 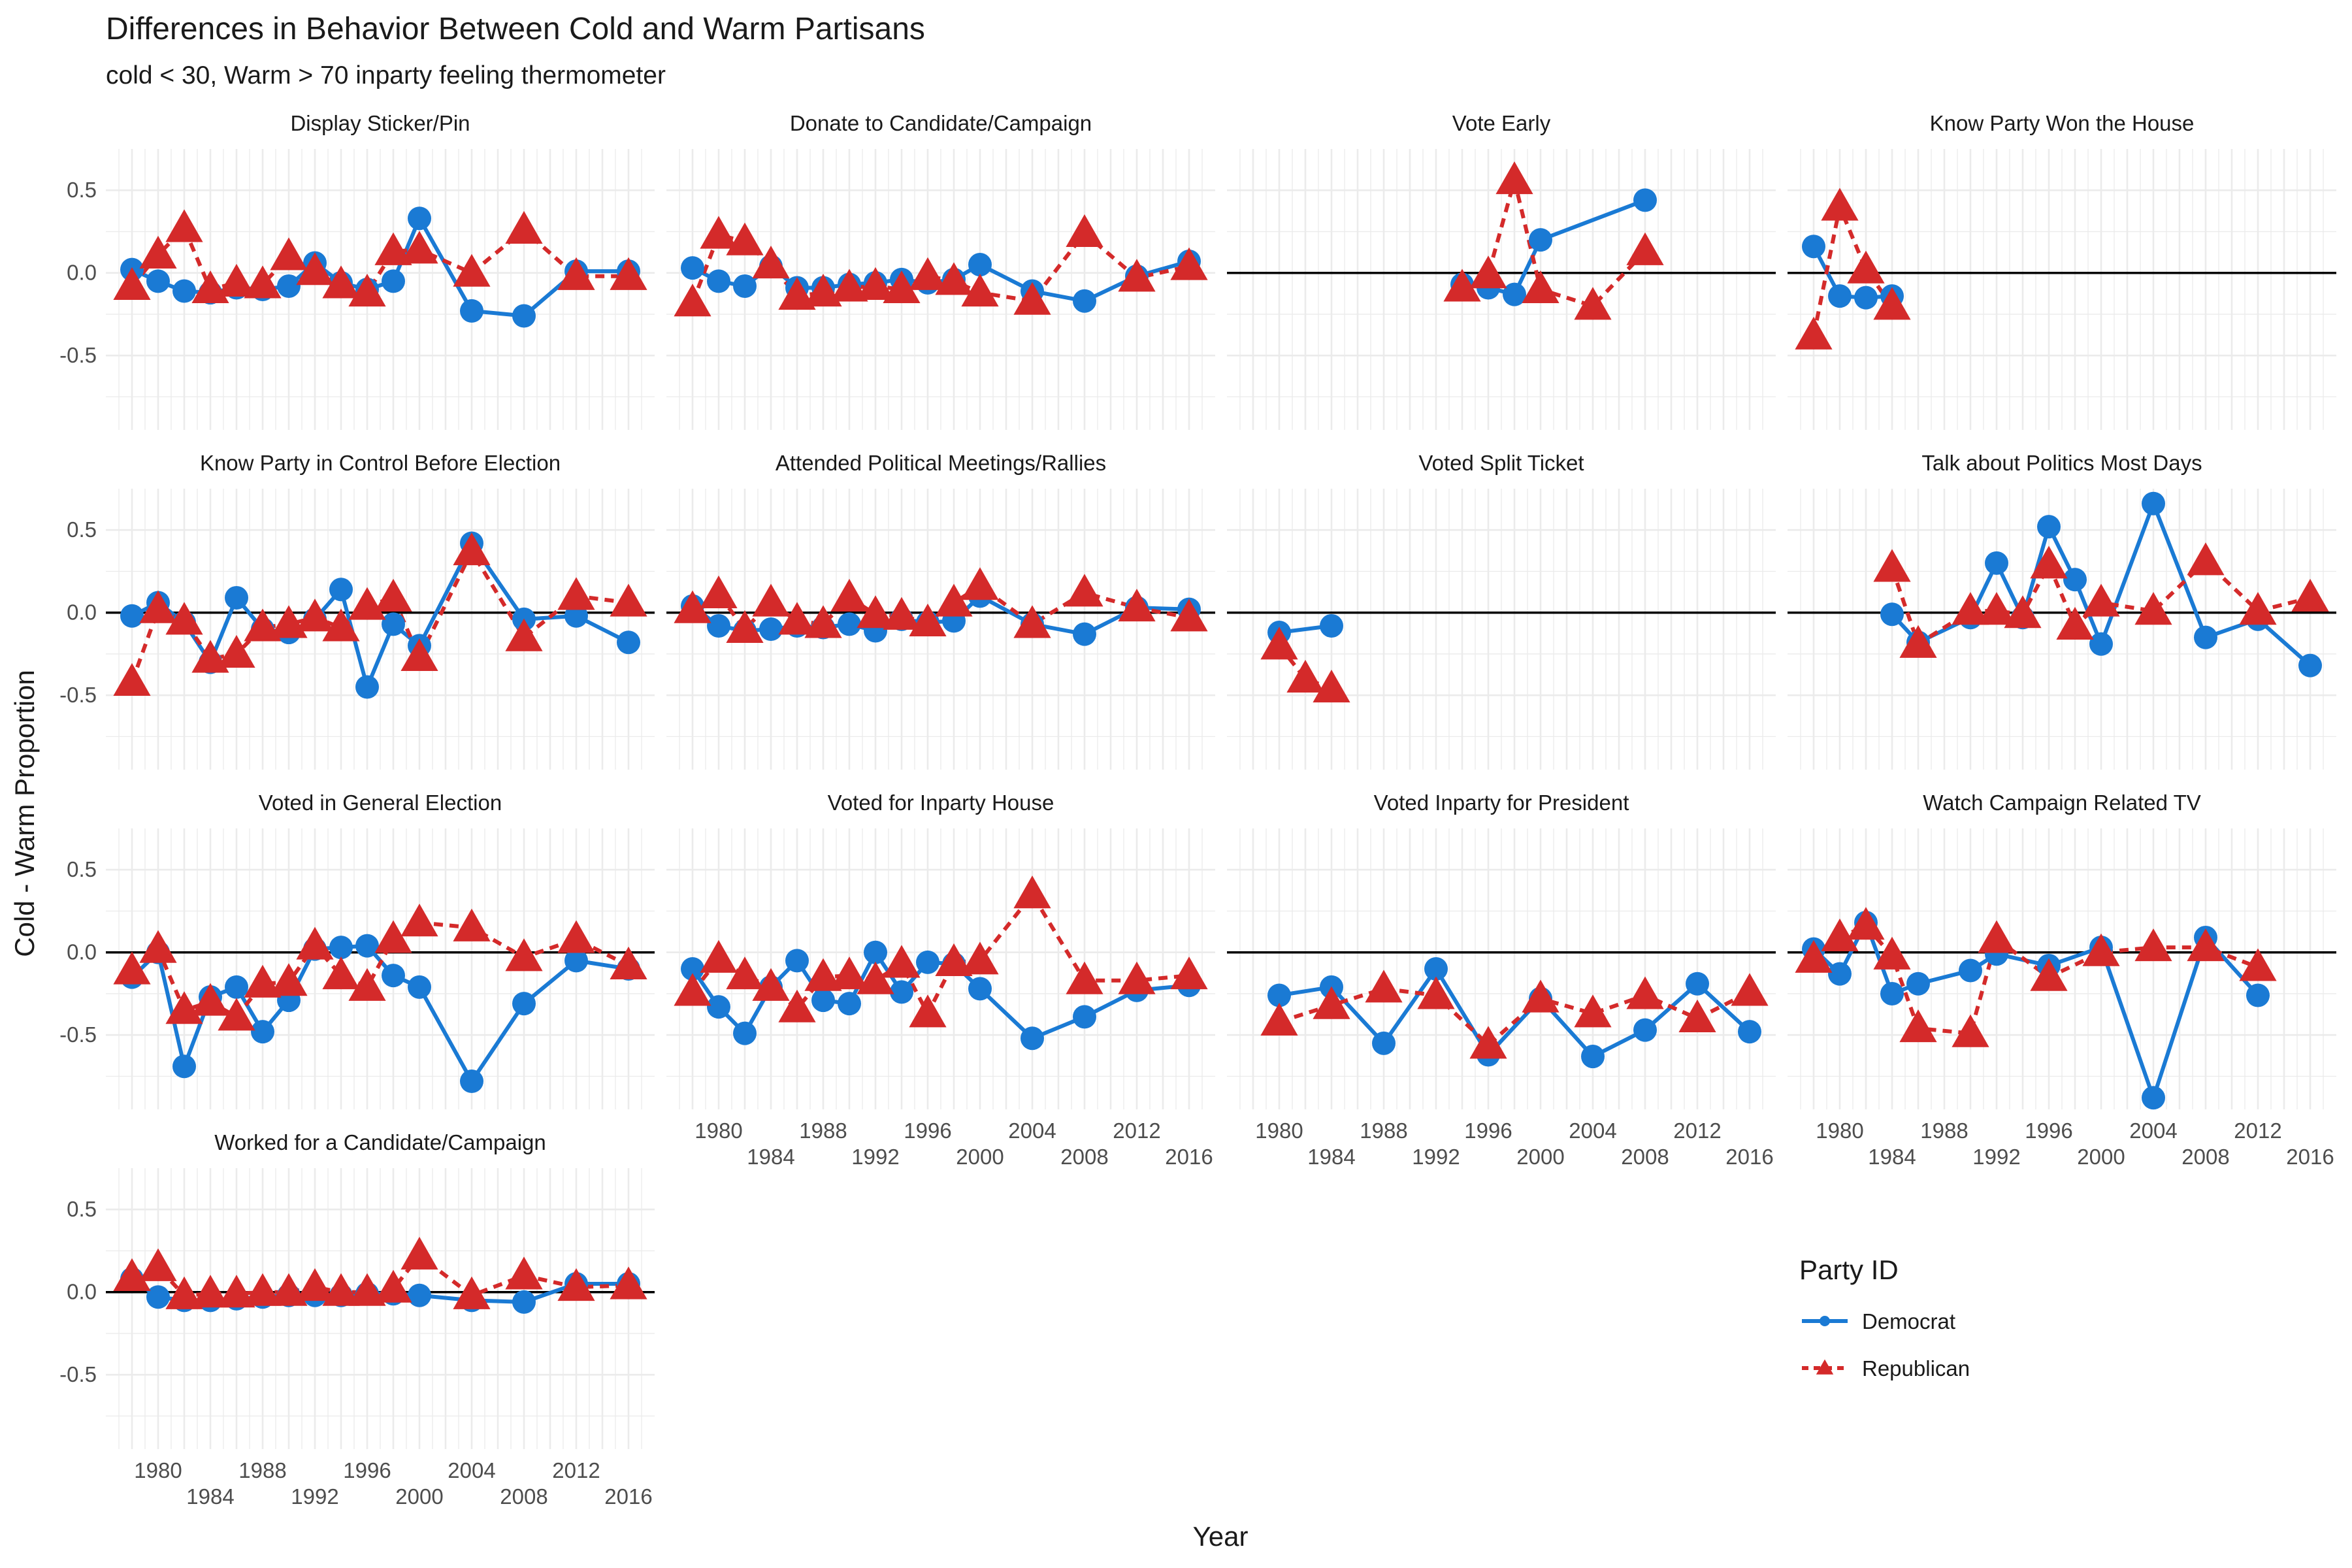 What do you see at coordinates (1884, 1317) in the screenshot?
I see `legend: Party ID Democrat Republican` at bounding box center [1884, 1317].